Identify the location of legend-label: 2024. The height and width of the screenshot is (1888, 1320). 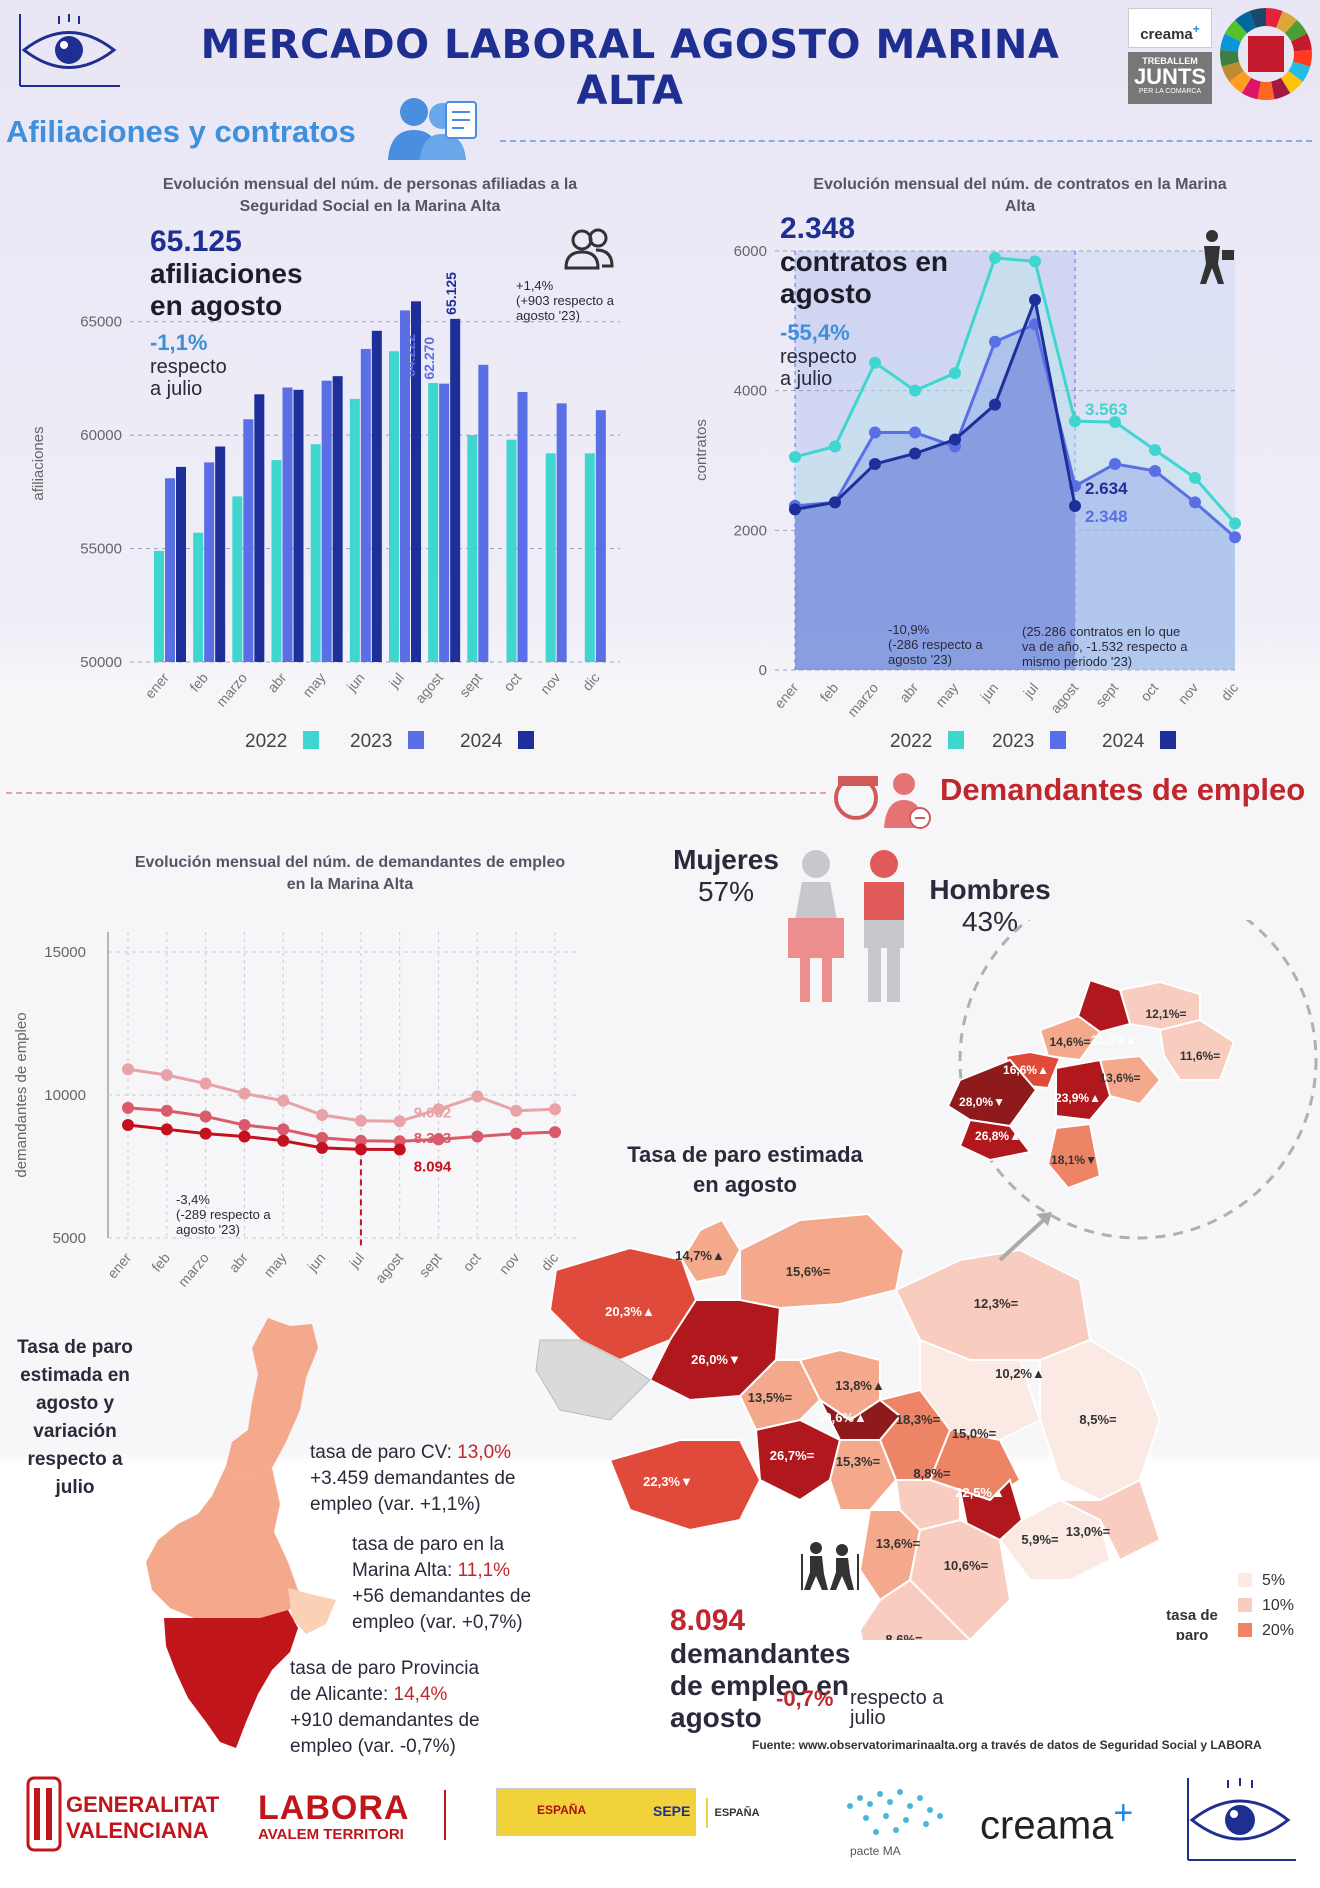
(1123, 741).